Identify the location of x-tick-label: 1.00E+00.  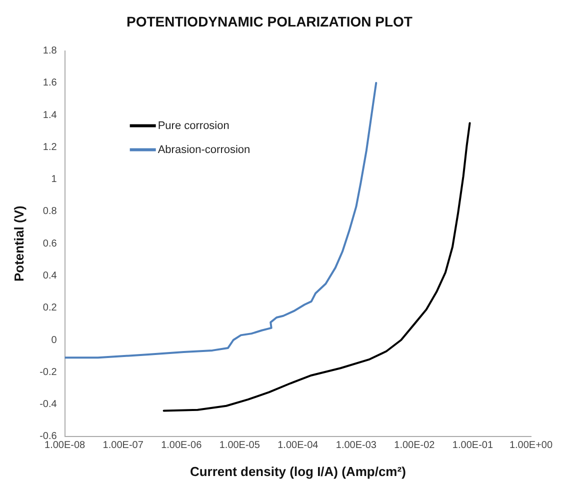
(531, 446).